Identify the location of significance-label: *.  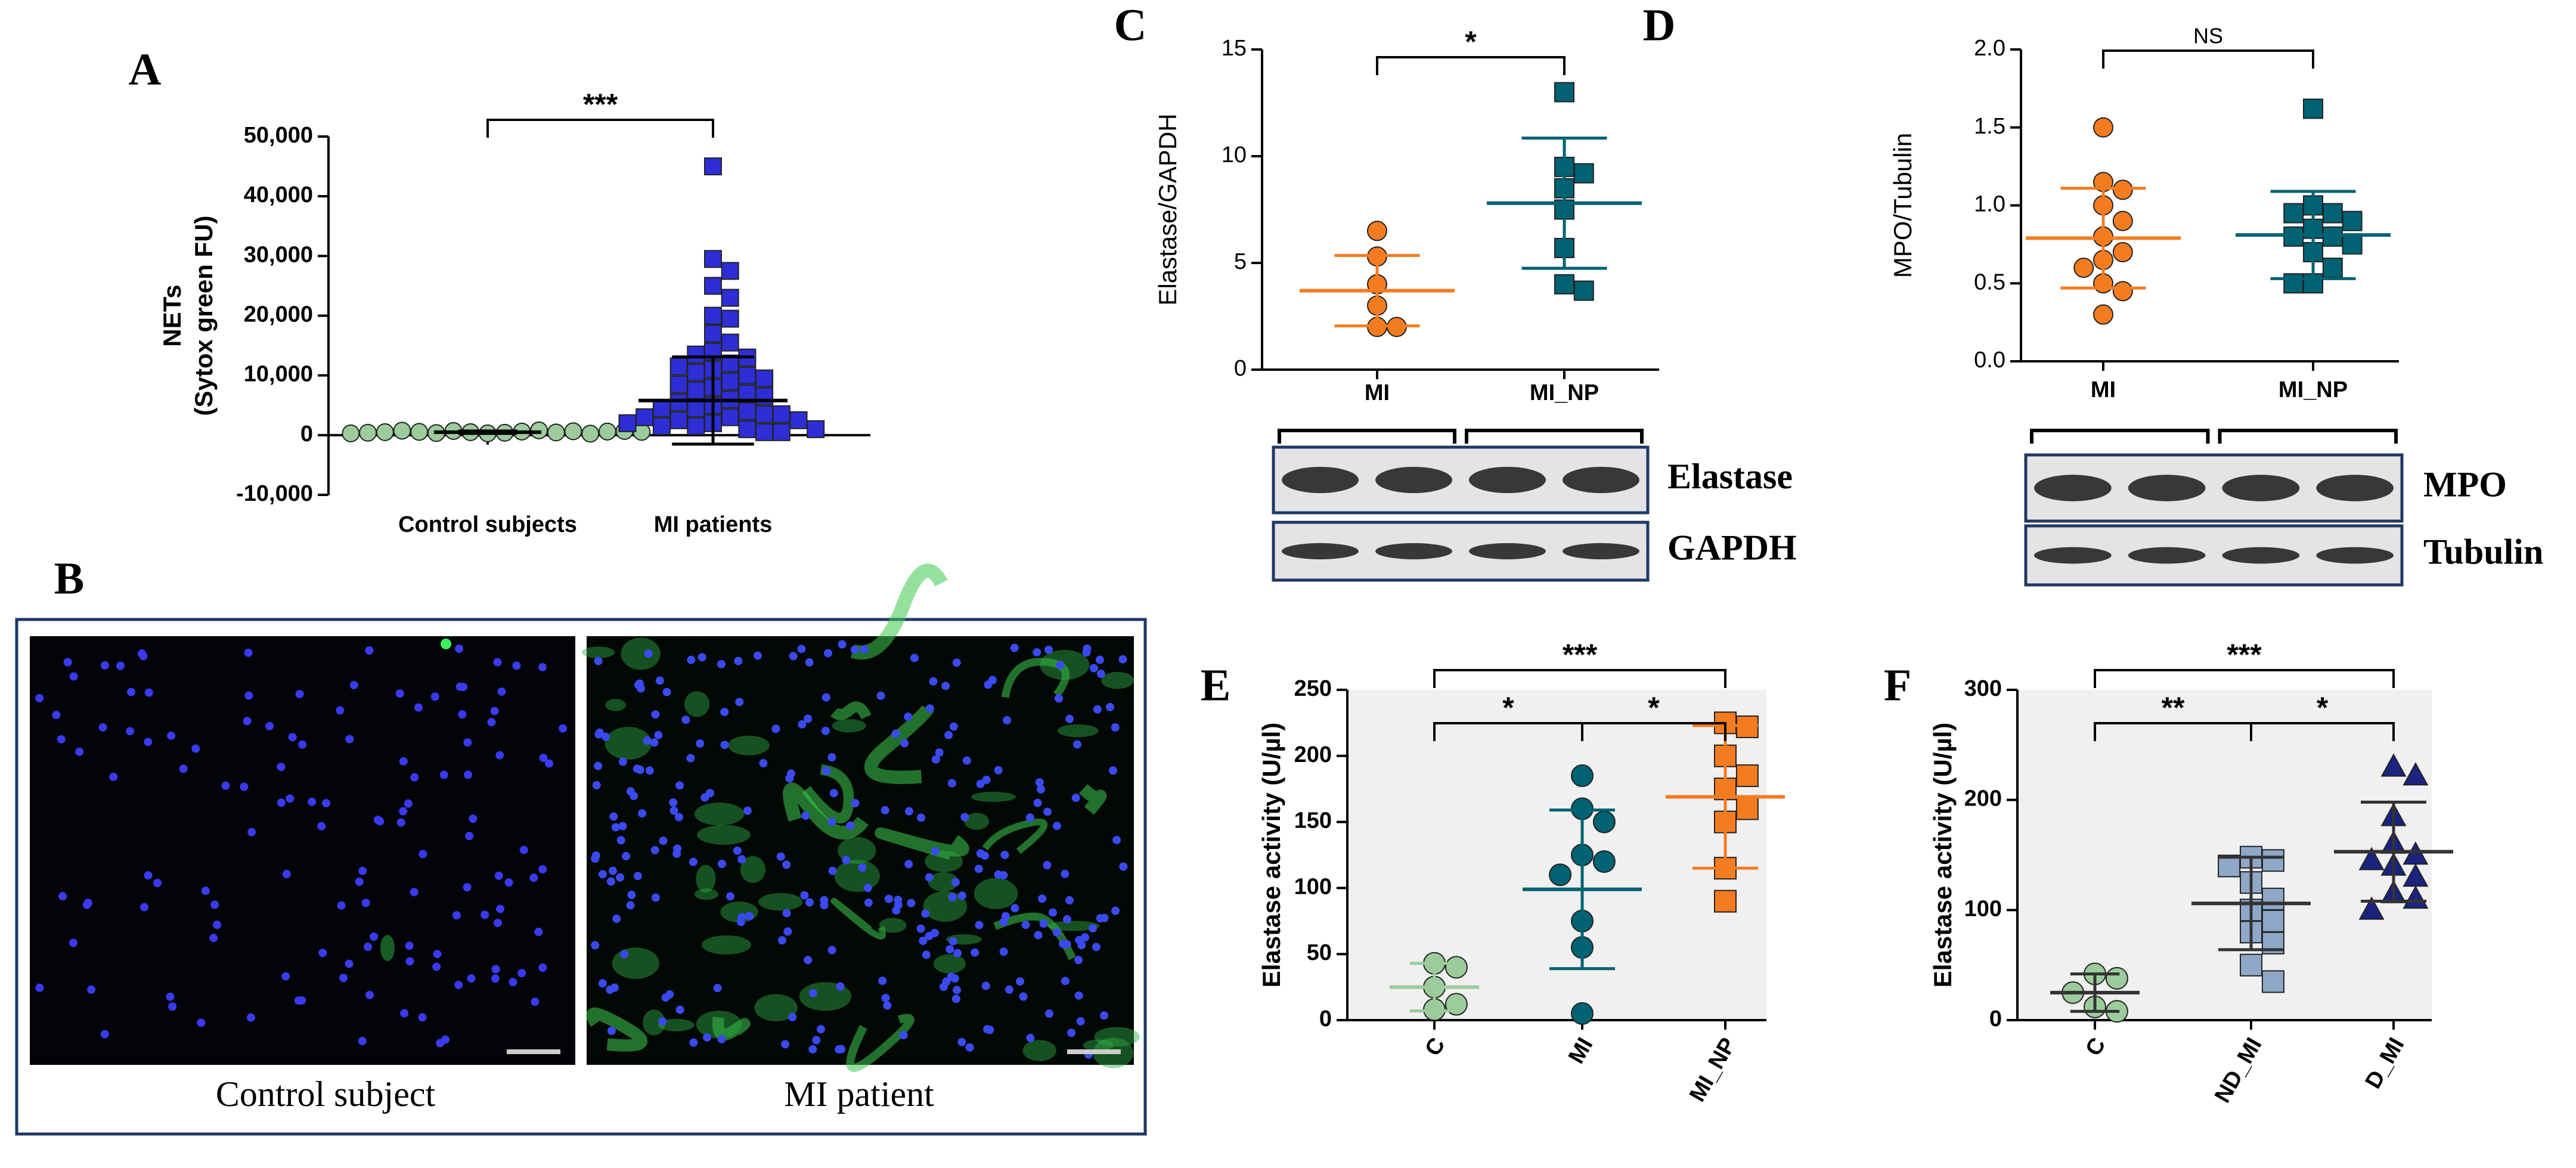
(1654, 708).